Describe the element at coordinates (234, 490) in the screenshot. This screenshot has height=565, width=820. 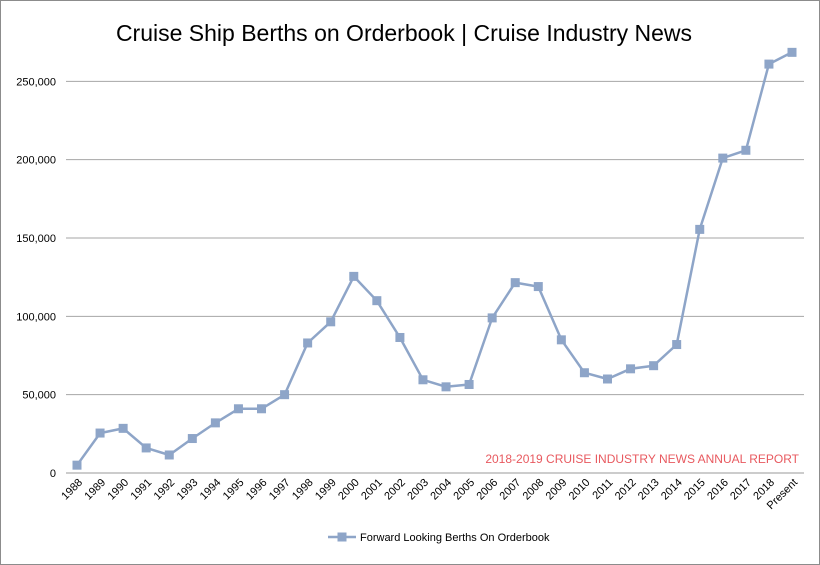
I see `x-tick-label: 1995` at that location.